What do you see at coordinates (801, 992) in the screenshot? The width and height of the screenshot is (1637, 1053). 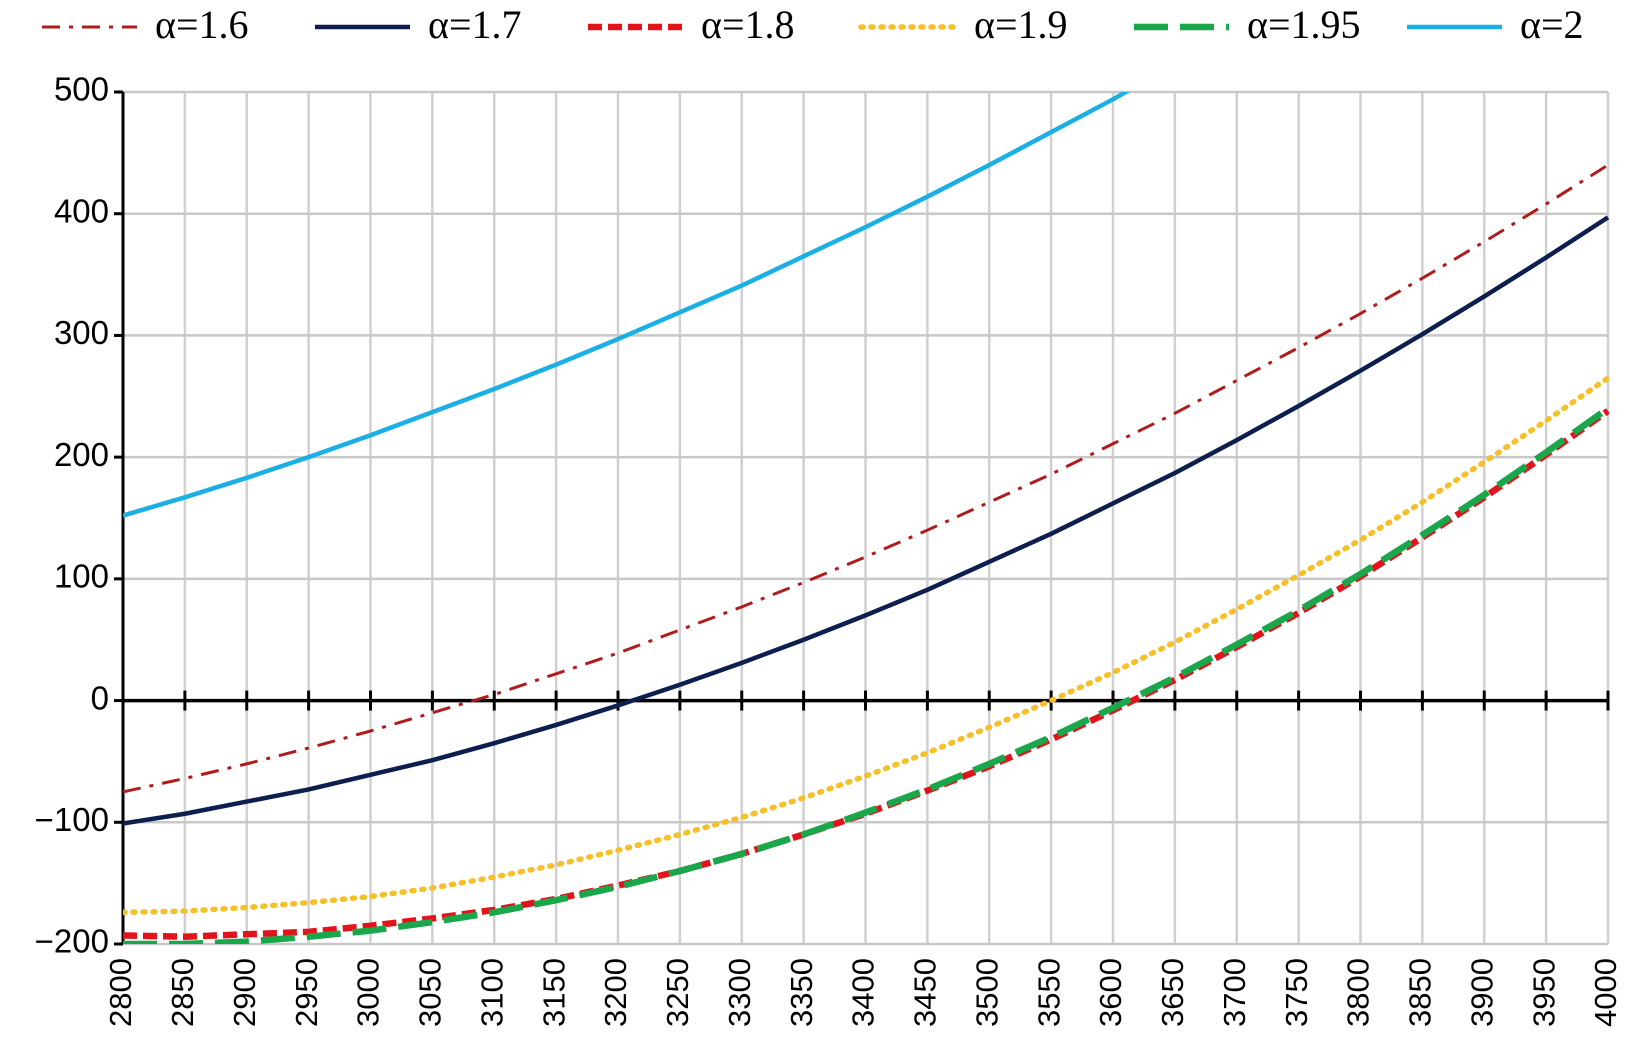 I see `x-tick-label: 3350` at bounding box center [801, 992].